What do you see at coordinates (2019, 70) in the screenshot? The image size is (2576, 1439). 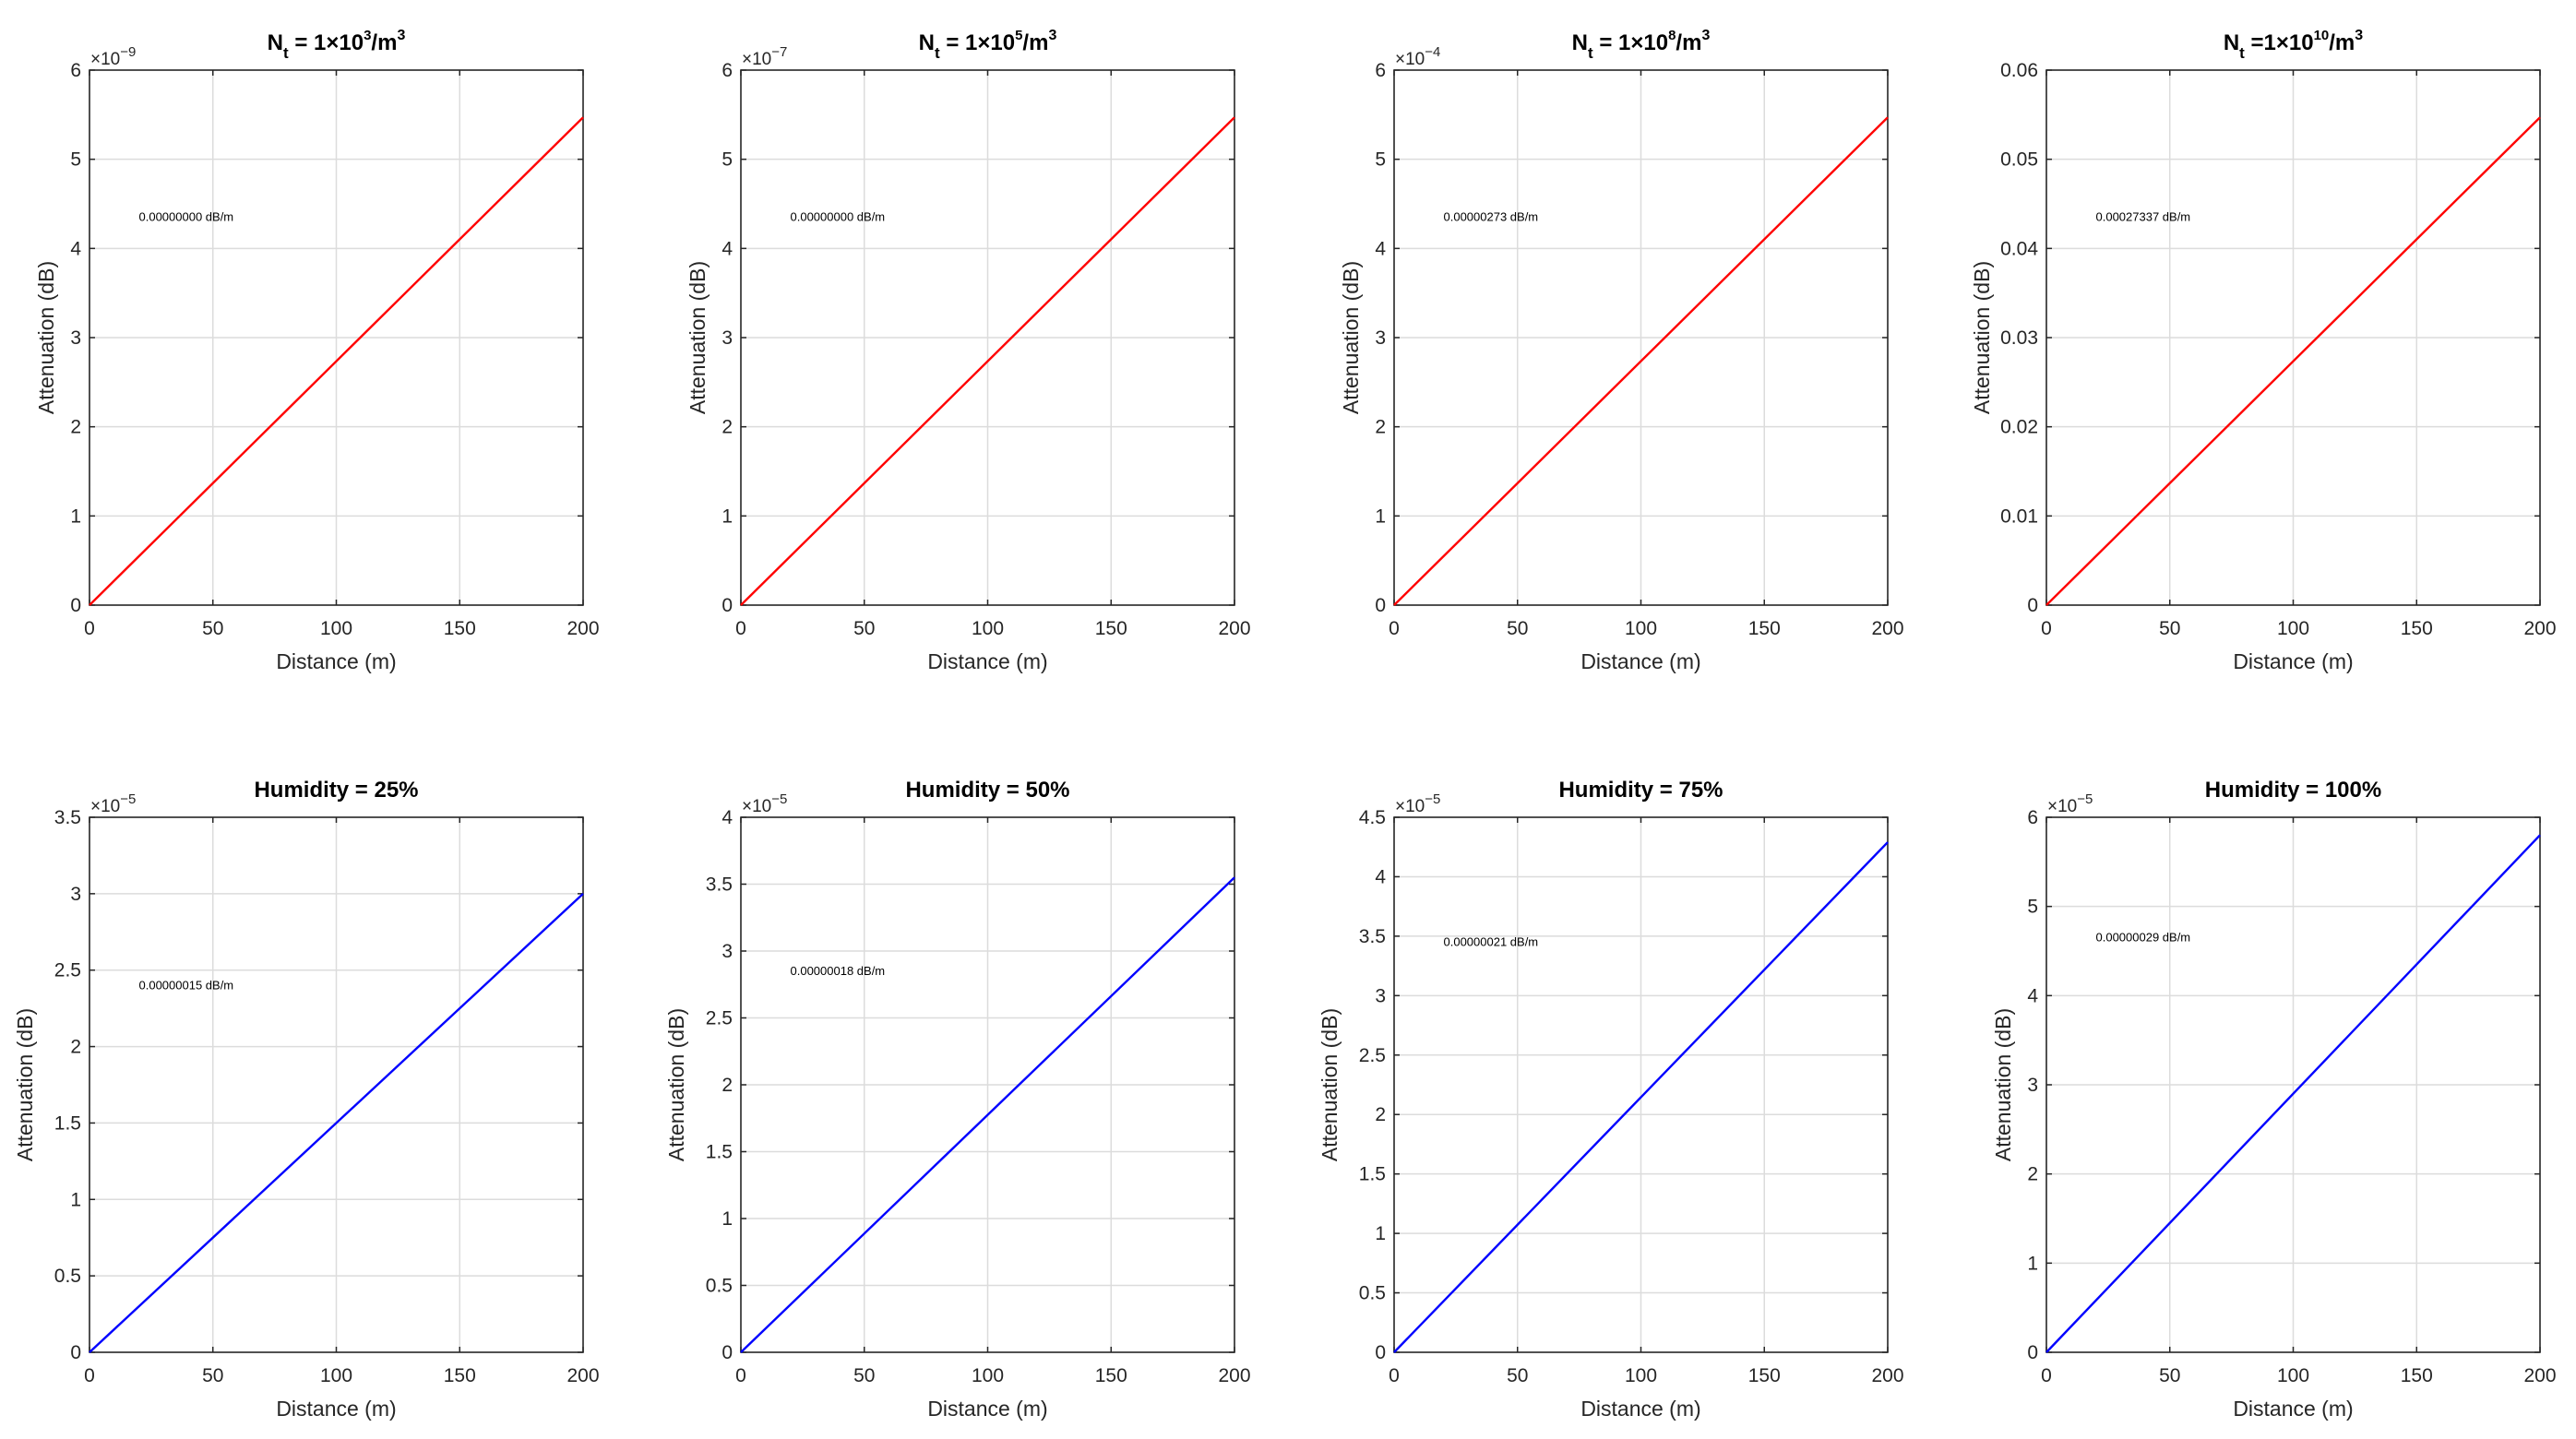 I see `y-tick-label: 0.06` at bounding box center [2019, 70].